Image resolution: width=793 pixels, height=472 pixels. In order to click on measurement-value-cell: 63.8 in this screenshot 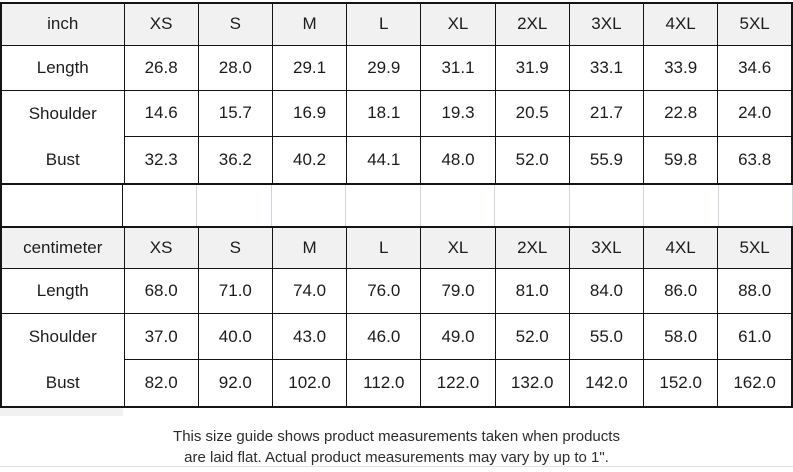, I will do `click(755, 160)`.